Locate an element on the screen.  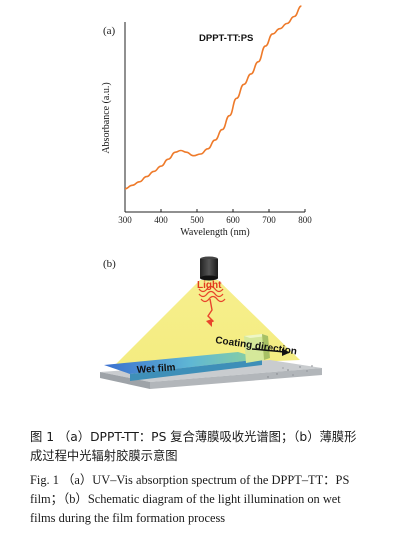
coating-blade-top is located at coordinates (256, 336).